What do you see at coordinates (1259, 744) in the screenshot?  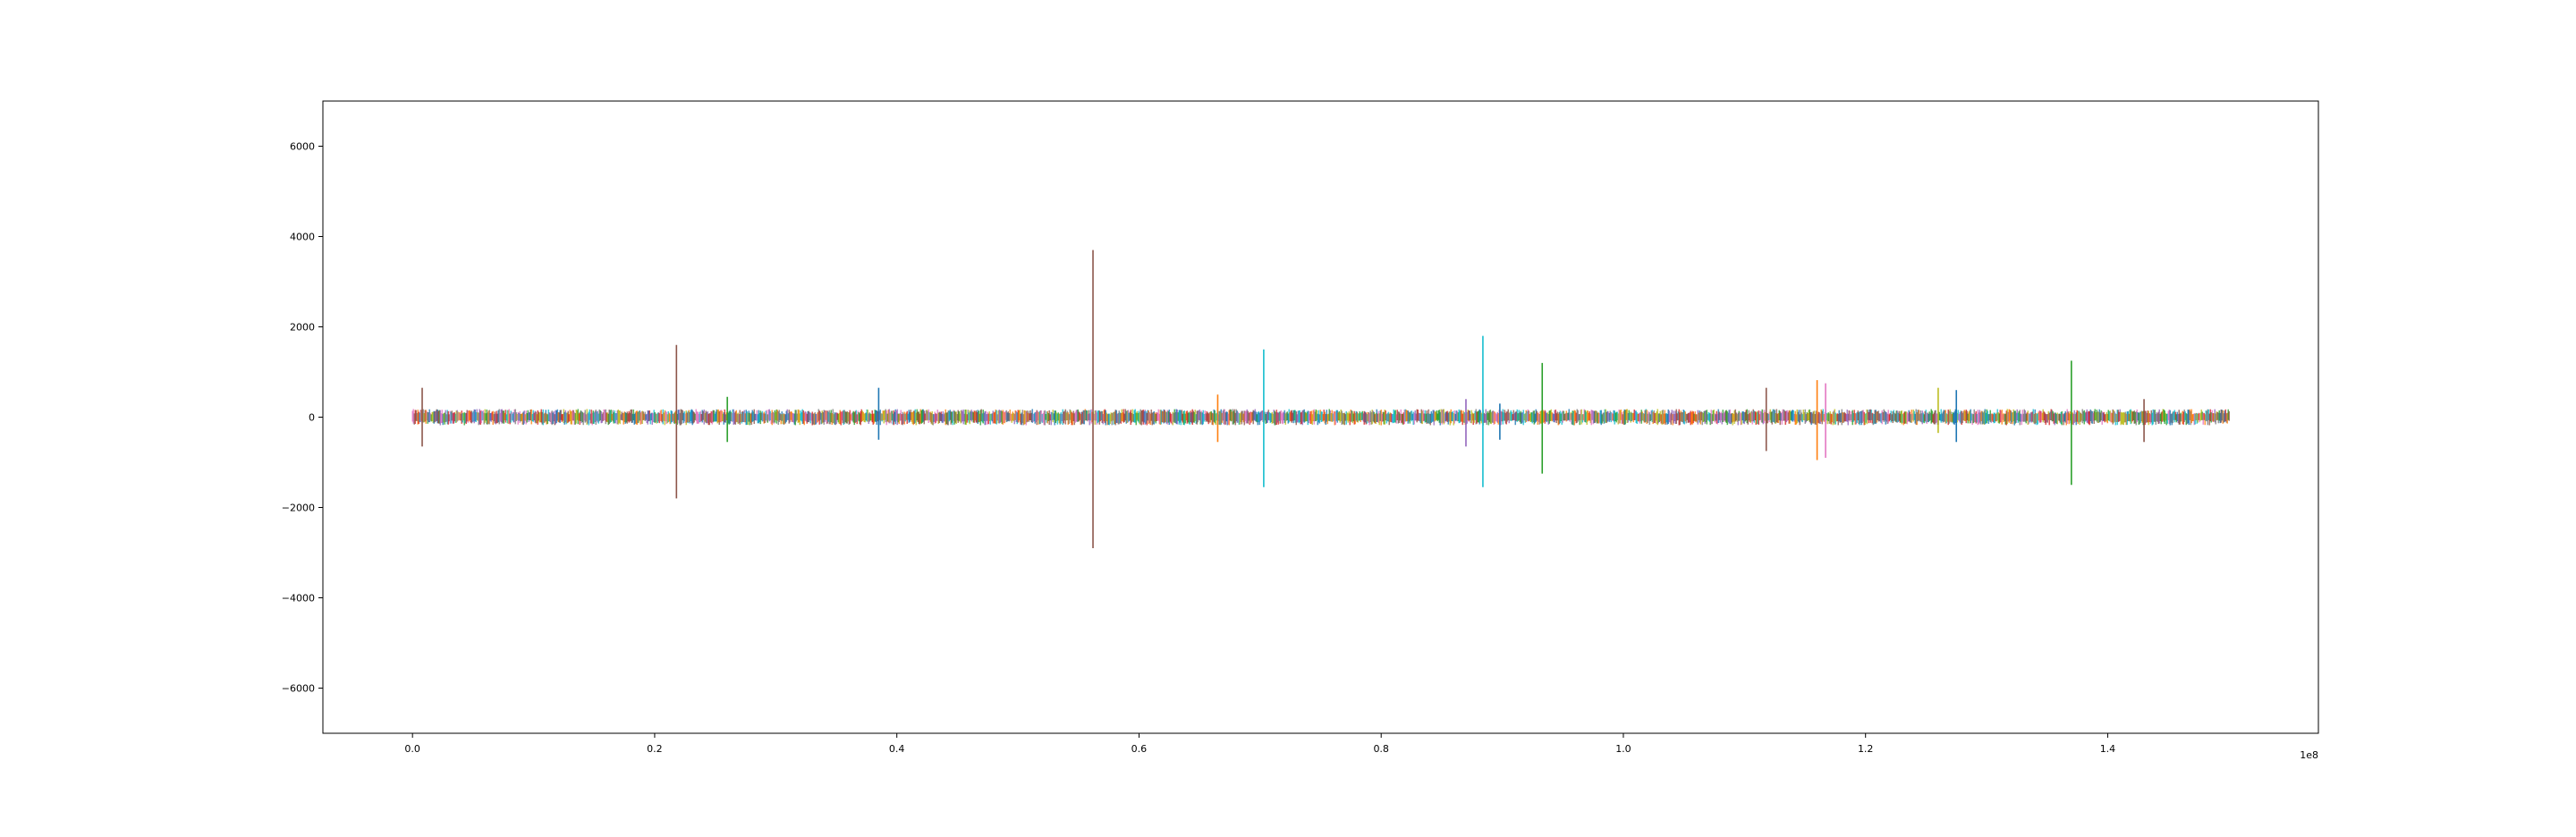 I see `x-axis: 0.0 0.2 0.4 0.6 0.8 1.0 1.2 1.4` at bounding box center [1259, 744].